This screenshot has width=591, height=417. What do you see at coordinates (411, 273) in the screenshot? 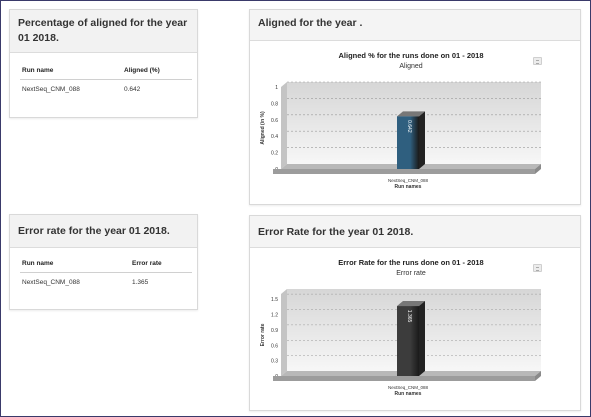
I see `chart-subtitle: Error rate` at bounding box center [411, 273].